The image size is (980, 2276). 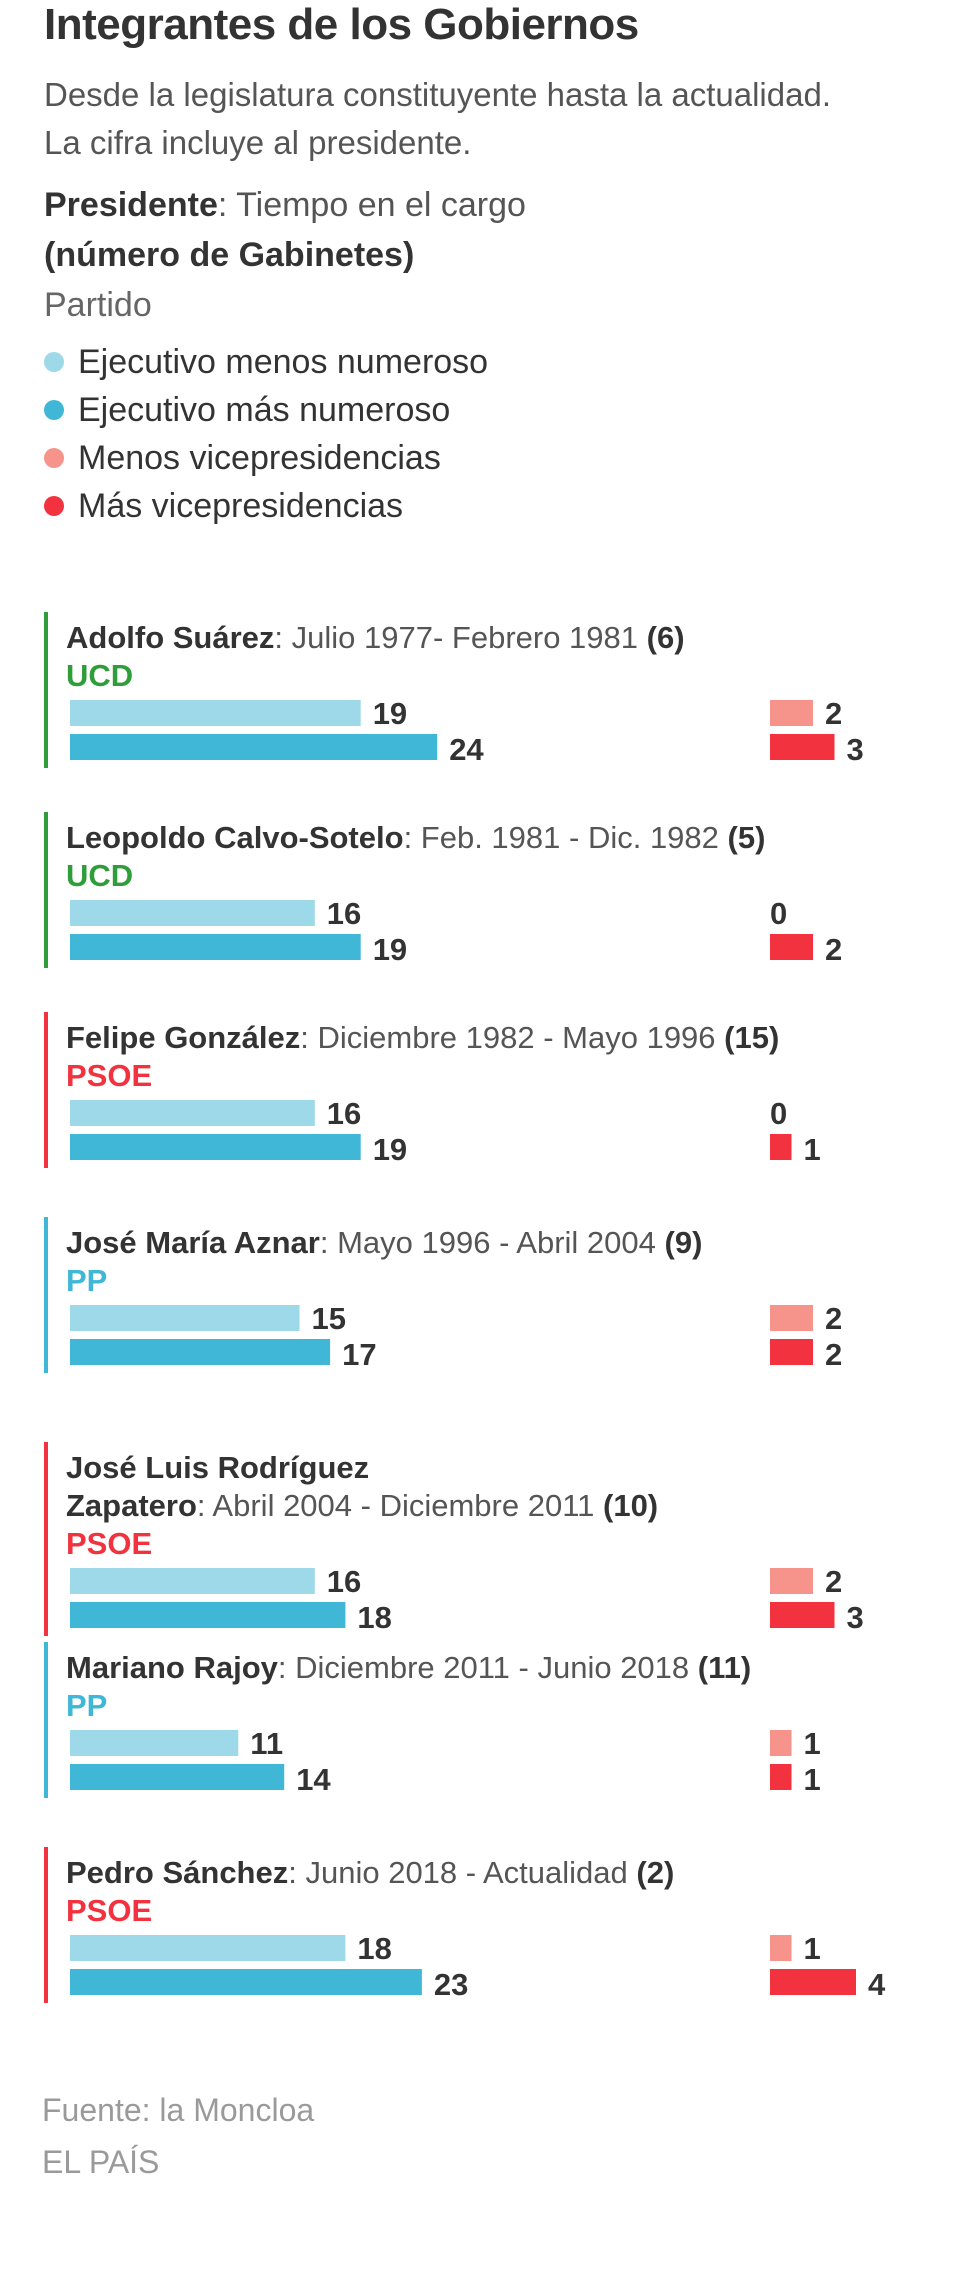 What do you see at coordinates (778, 913) in the screenshot?
I see `value-label-min-vicepresidencies: 0` at bounding box center [778, 913].